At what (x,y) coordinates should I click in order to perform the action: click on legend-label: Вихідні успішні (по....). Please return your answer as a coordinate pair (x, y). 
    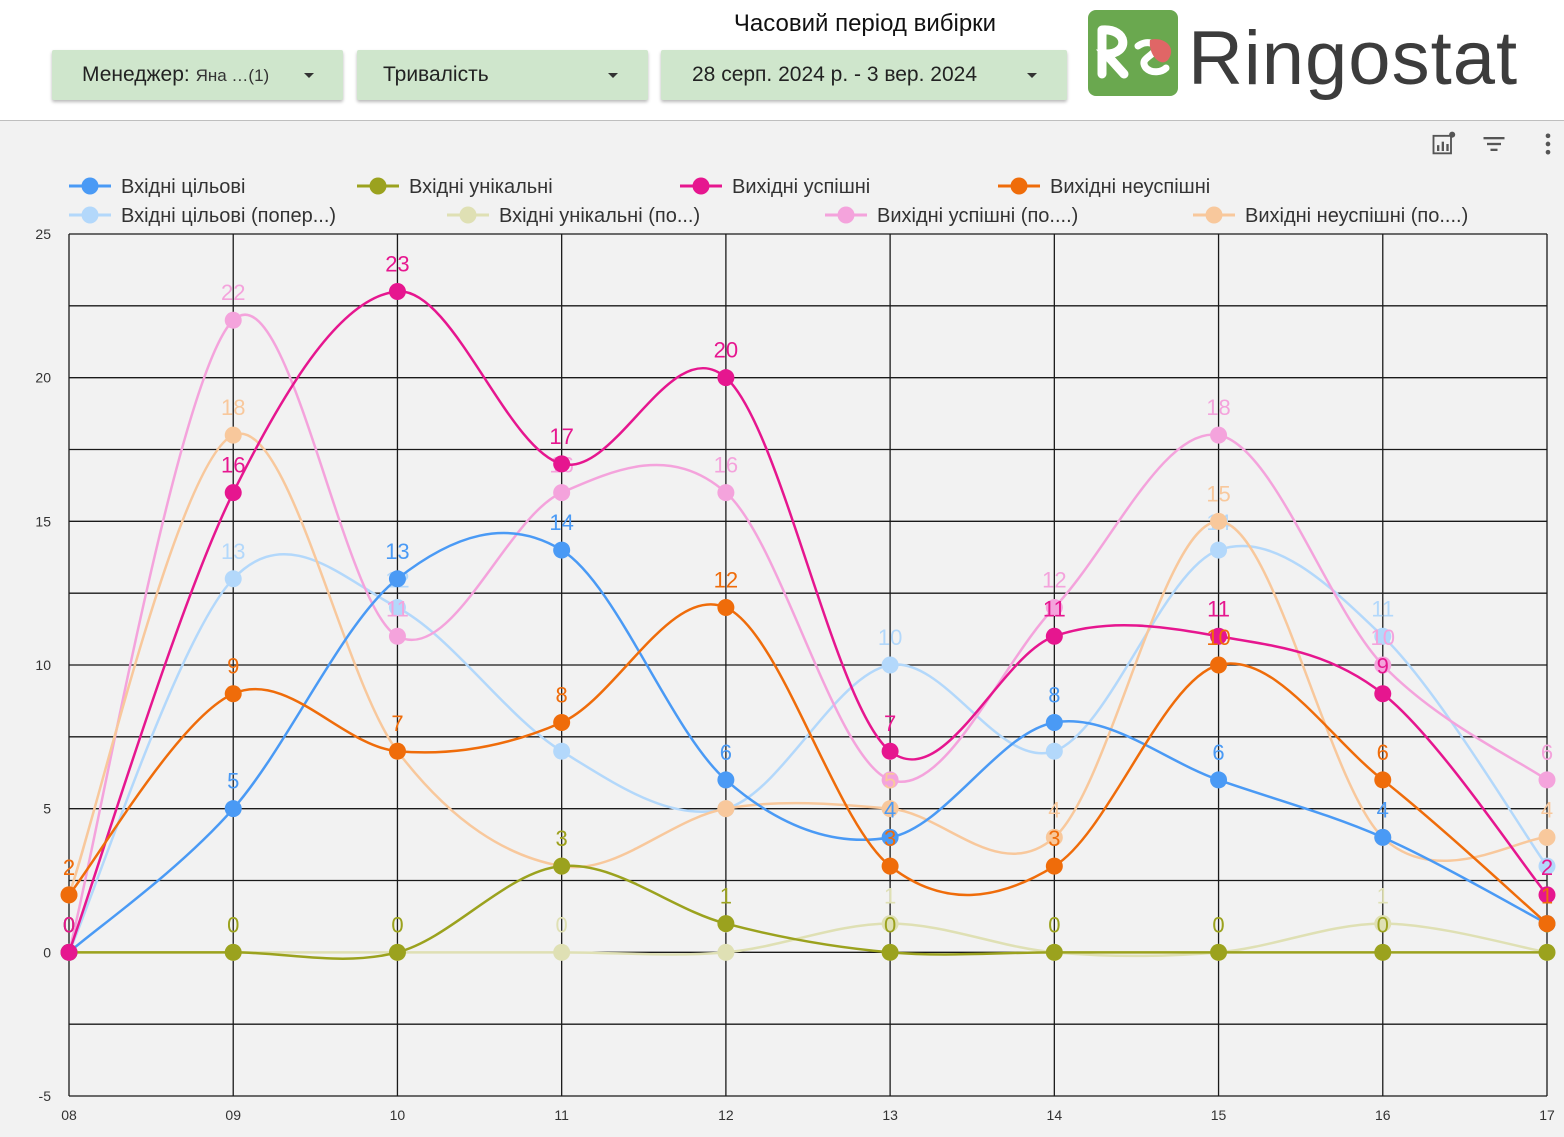
    Looking at the image, I should click on (977, 216).